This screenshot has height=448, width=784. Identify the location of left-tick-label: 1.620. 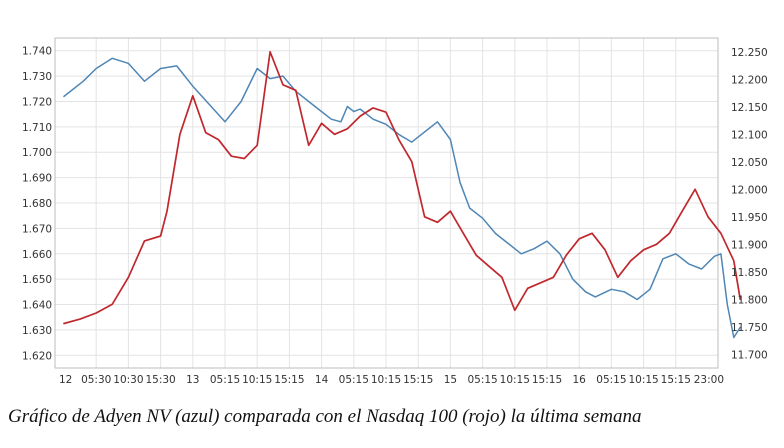
(37, 356).